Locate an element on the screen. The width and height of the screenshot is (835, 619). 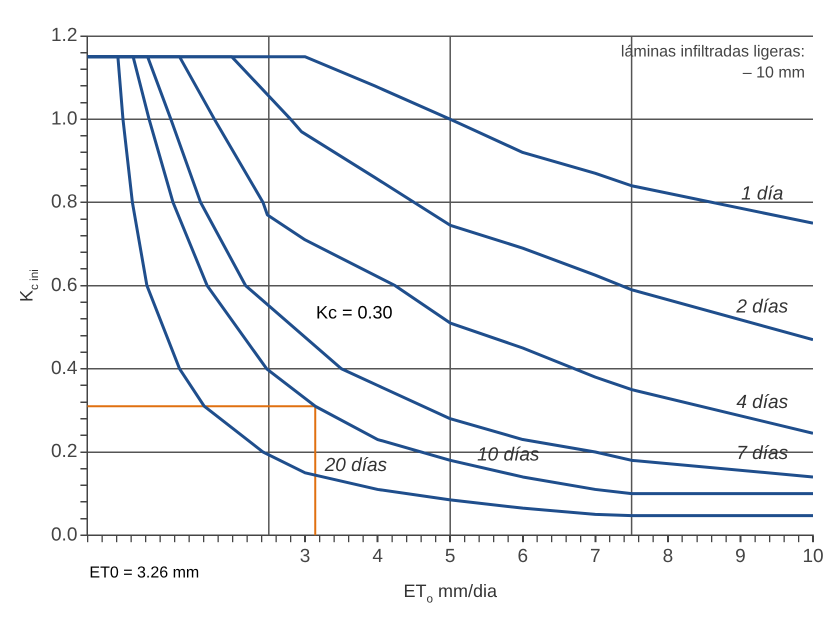
y-tick-label: 0.2 is located at coordinates (64, 451).